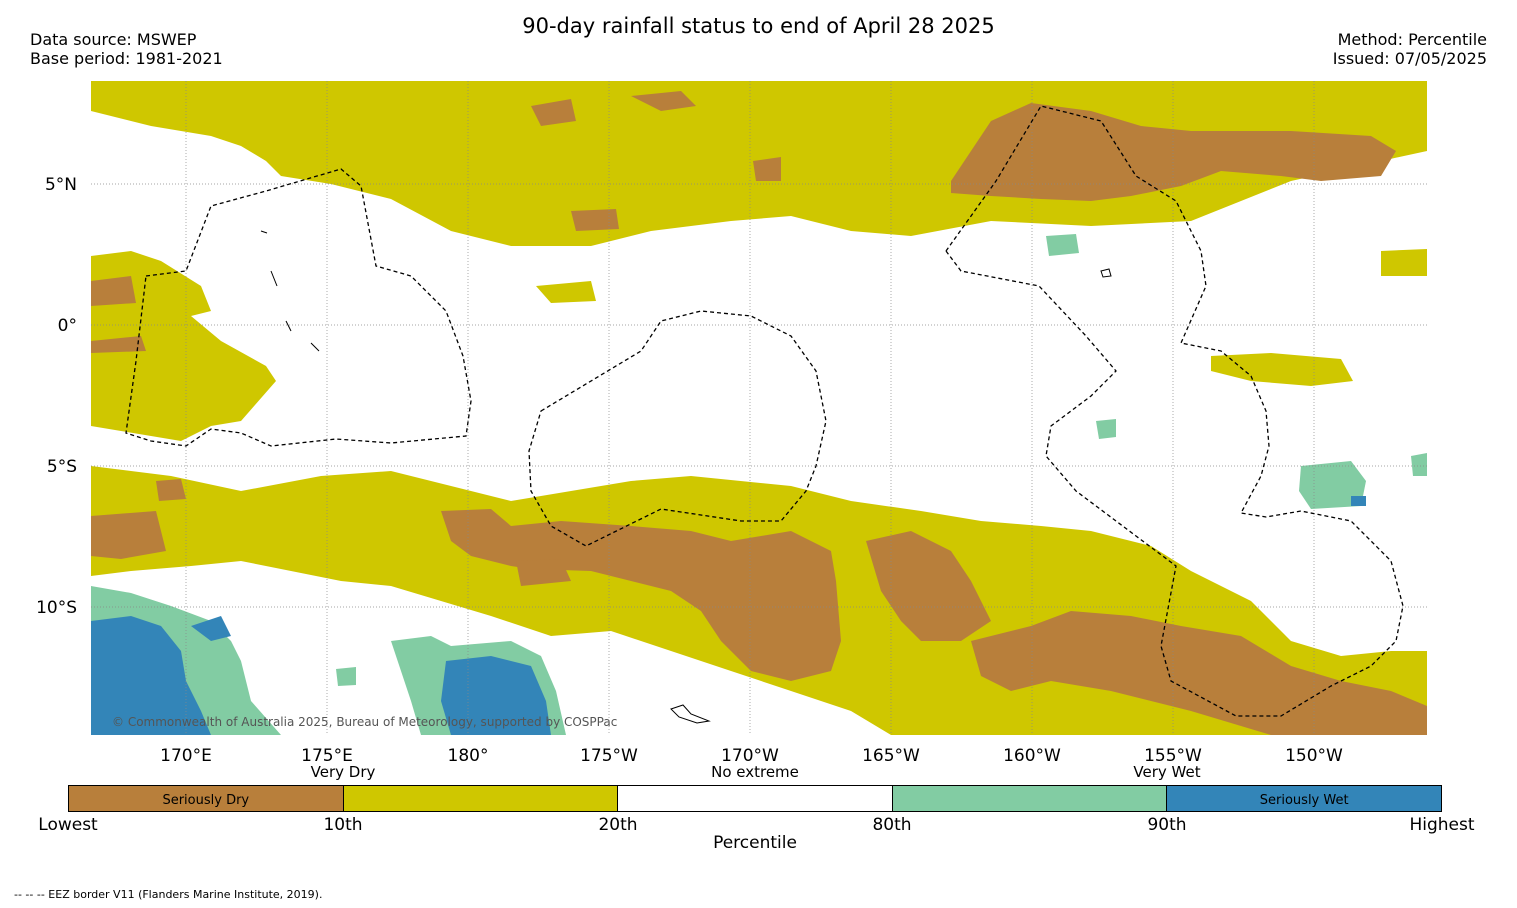  What do you see at coordinates (1032, 756) in the screenshot?
I see `lon-label-160w: 160°W` at bounding box center [1032, 756].